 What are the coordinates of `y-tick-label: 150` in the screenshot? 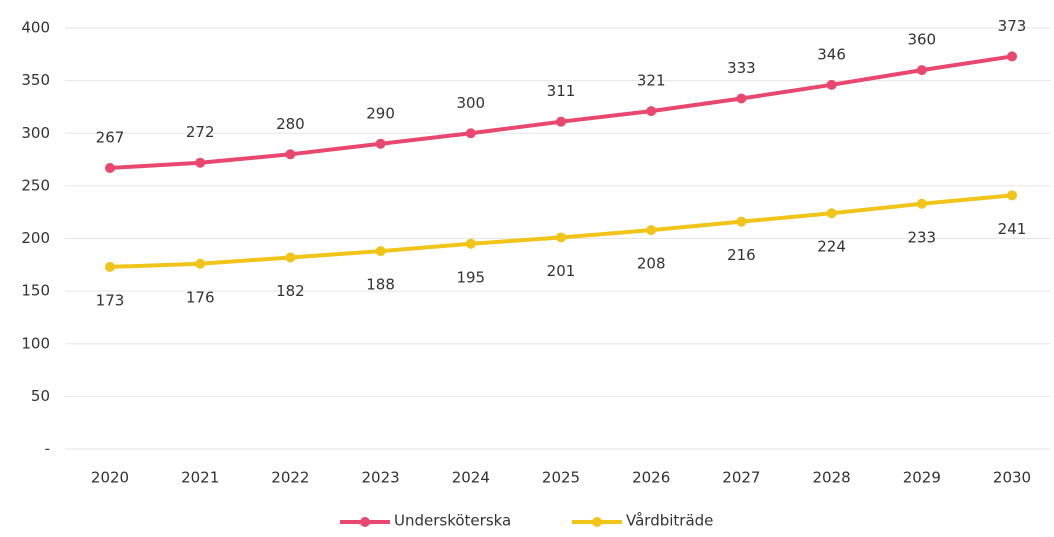 It's located at (35, 291).